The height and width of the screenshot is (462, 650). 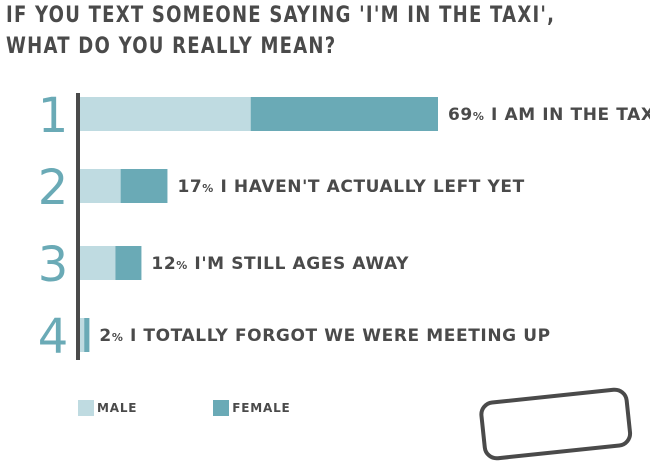 What do you see at coordinates (53, 188) in the screenshot?
I see `rank-number-2: 2` at bounding box center [53, 188].